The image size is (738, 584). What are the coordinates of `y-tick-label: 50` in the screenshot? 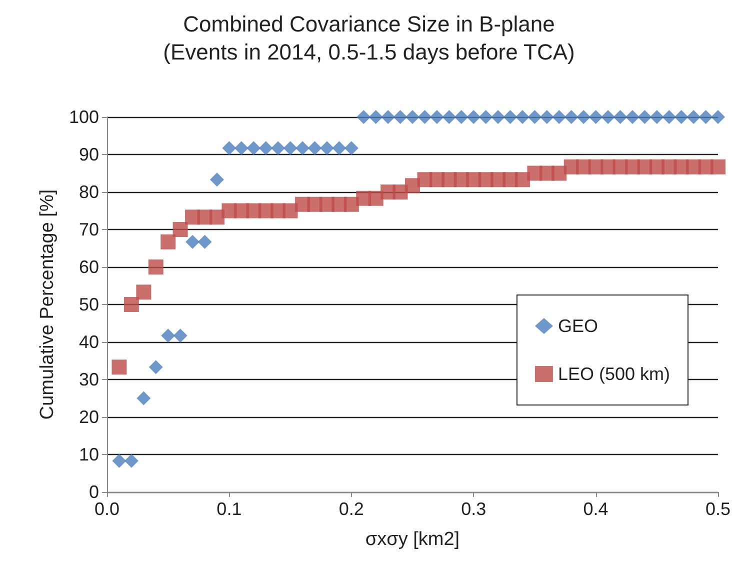 It's located at (88, 304).